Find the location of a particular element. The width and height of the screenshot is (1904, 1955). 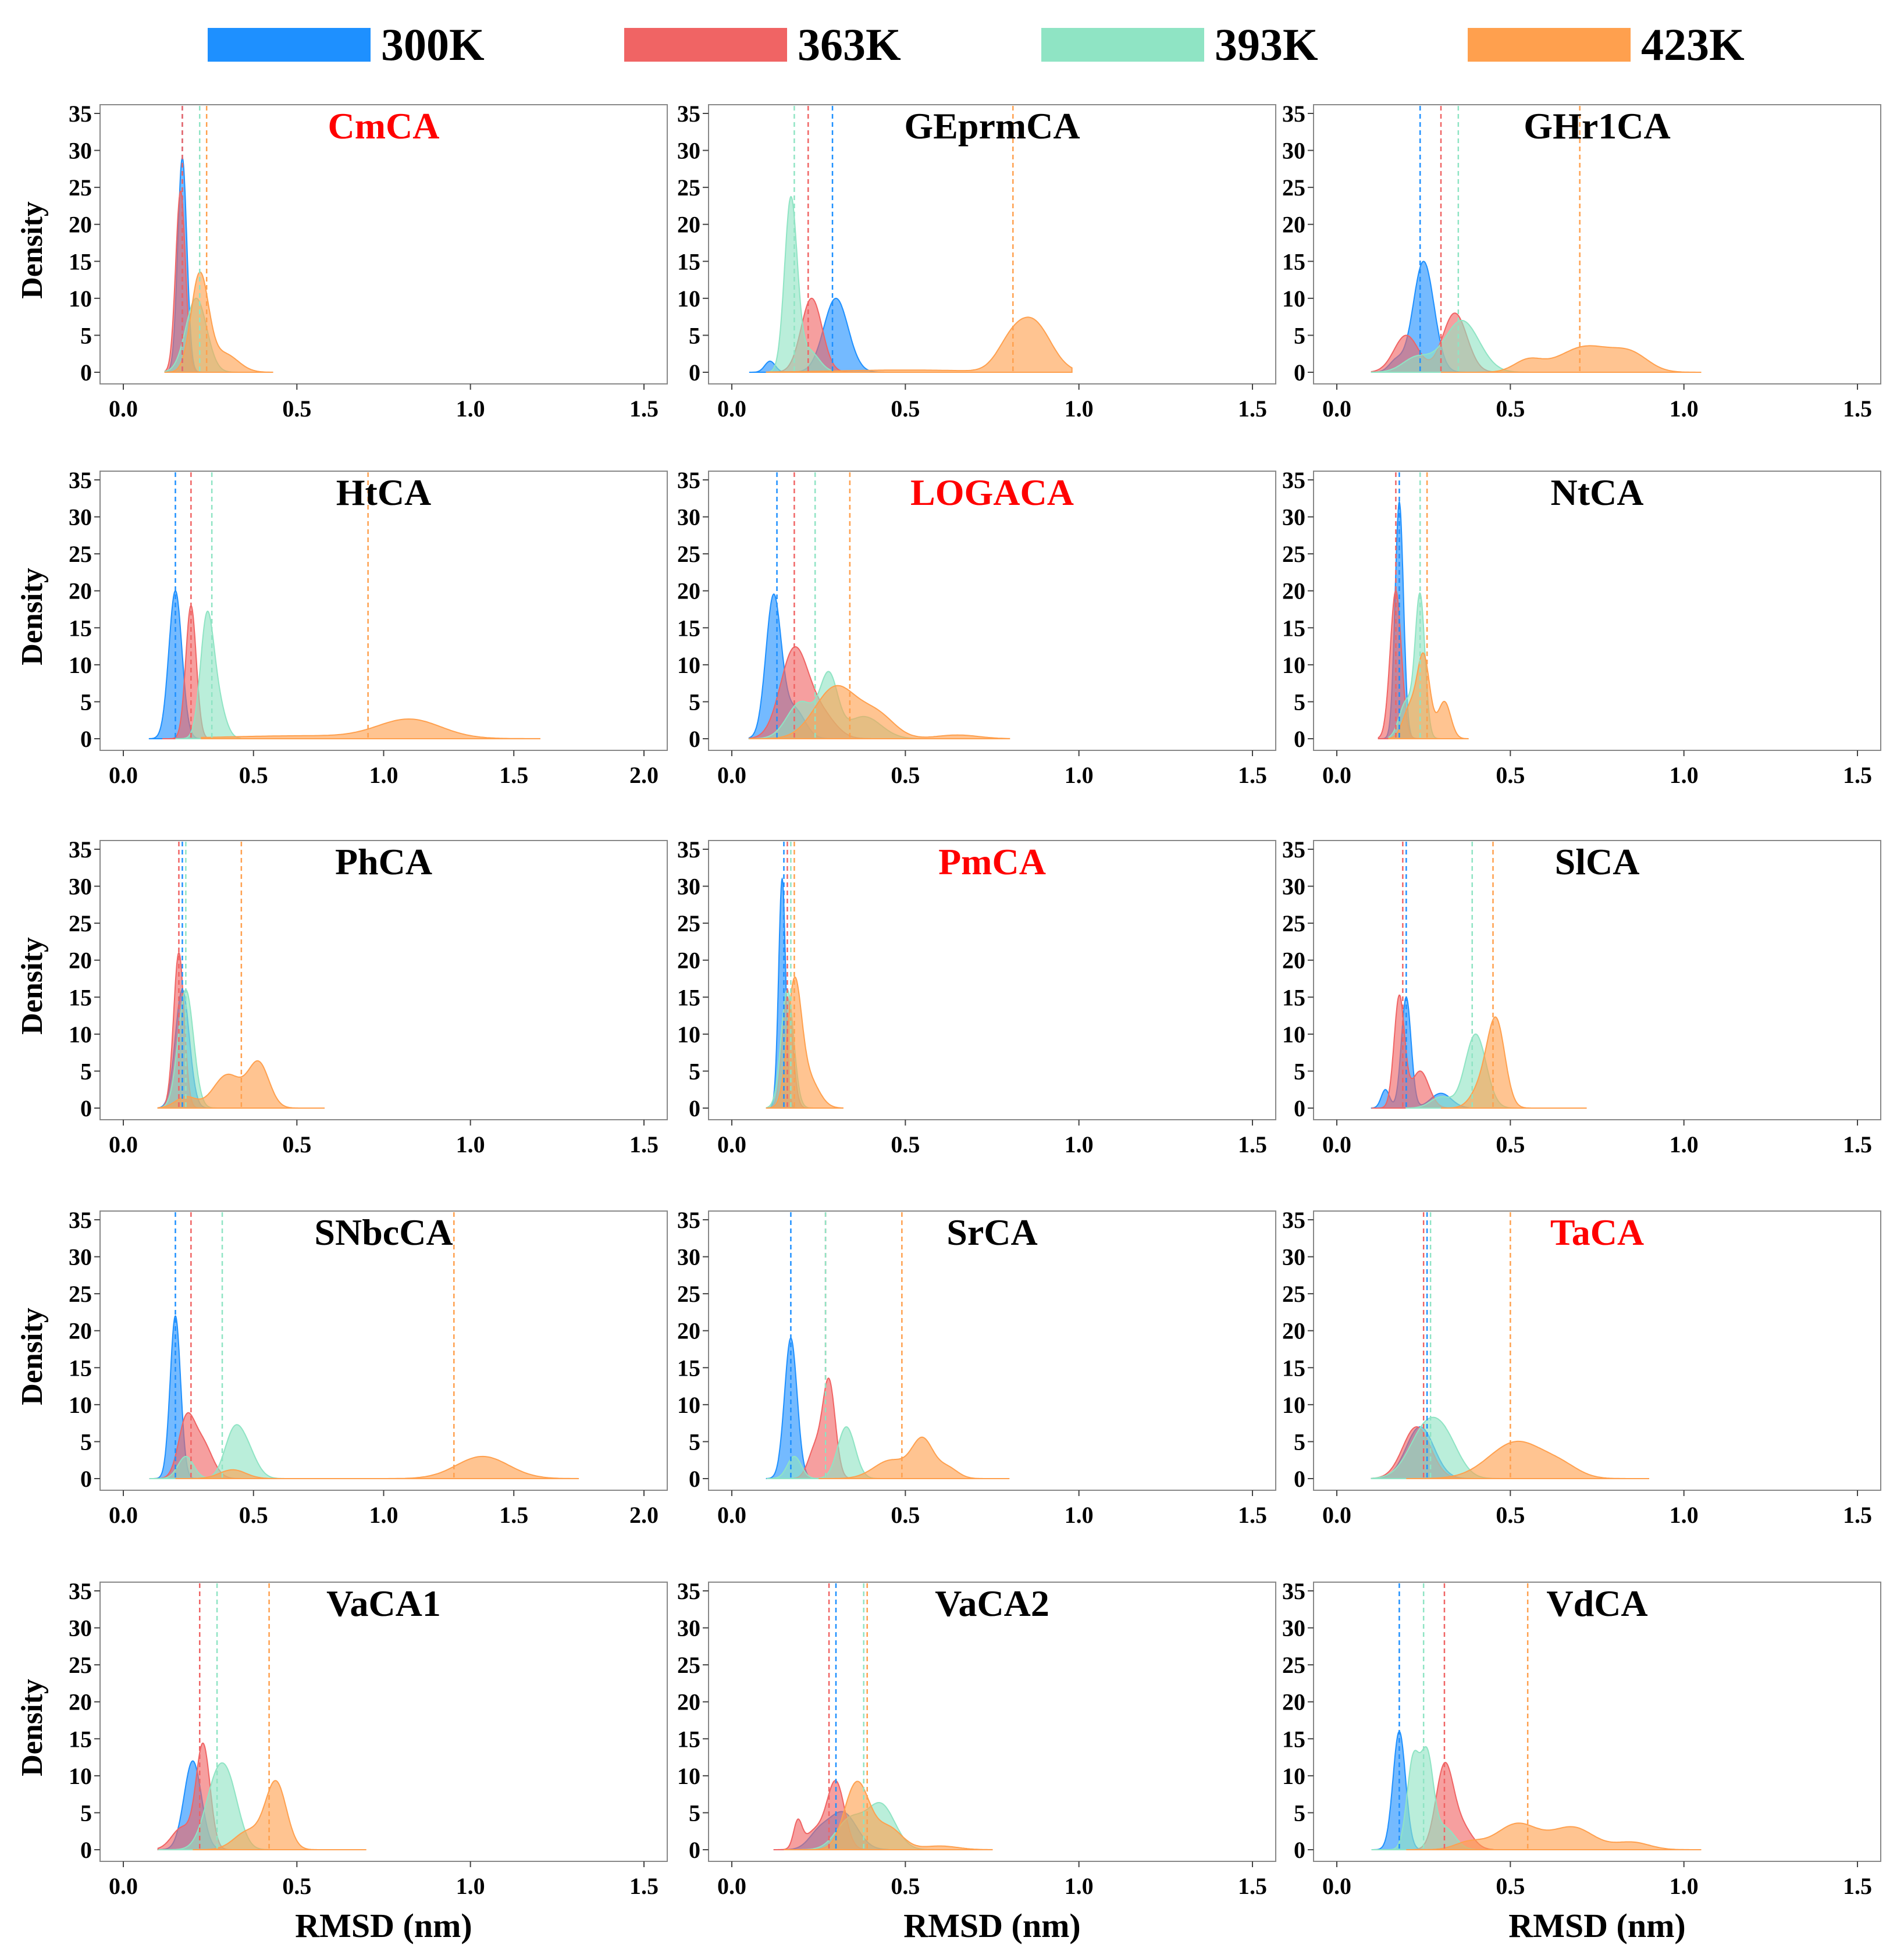

panel-slca: 0 5 10 15 20 25 30 35 0.0 0.5 1.0 1.5 SlCA is located at coordinates (1581, 997).